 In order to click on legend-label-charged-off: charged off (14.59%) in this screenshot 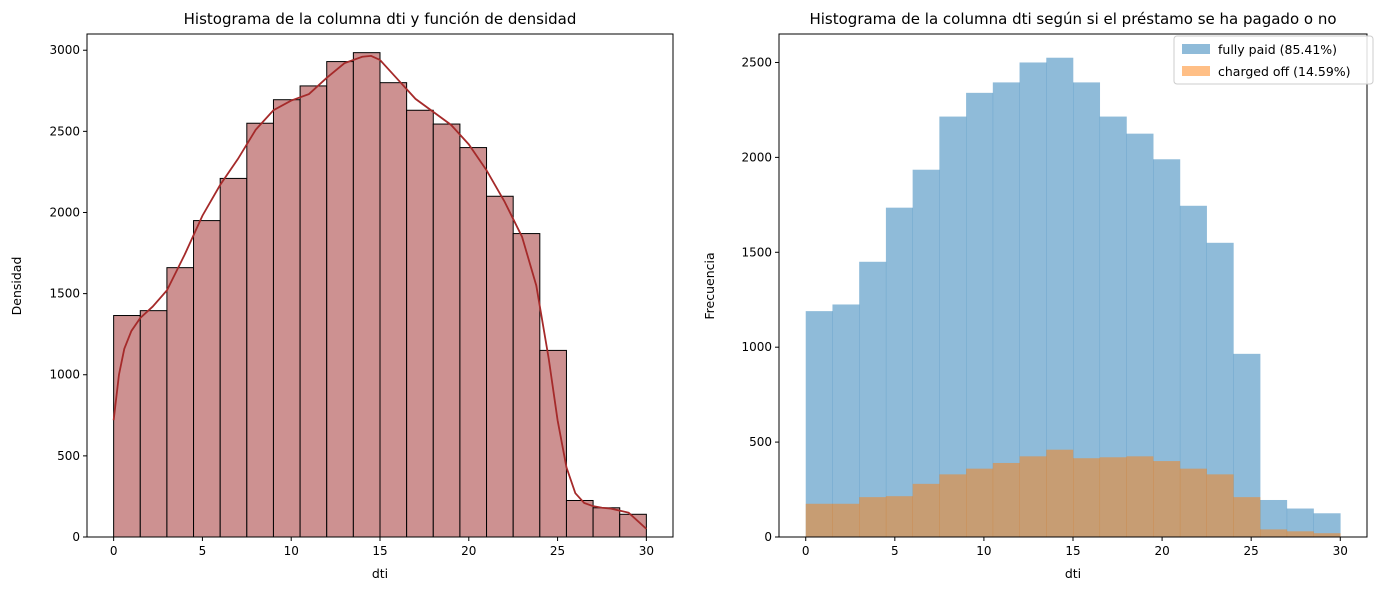, I will do `click(1284, 71)`.